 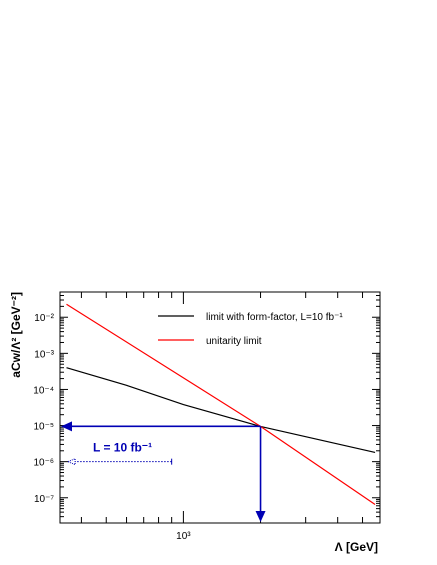 What do you see at coordinates (66, 426) in the screenshot?
I see `horizontal-arrowhead` at bounding box center [66, 426].